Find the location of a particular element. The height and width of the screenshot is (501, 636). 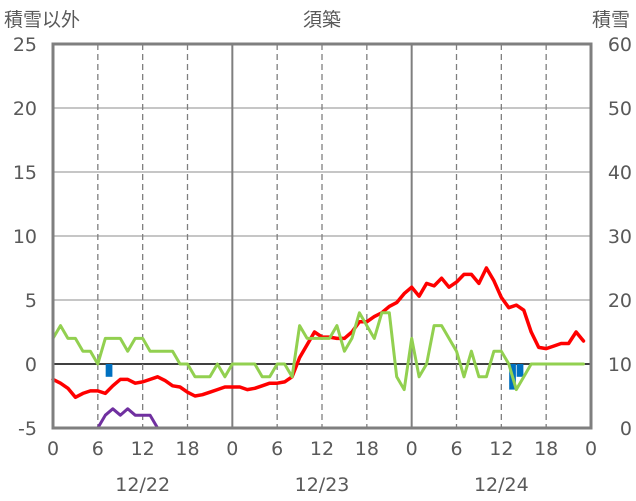

left-tick-label: 5 is located at coordinates (31, 301).